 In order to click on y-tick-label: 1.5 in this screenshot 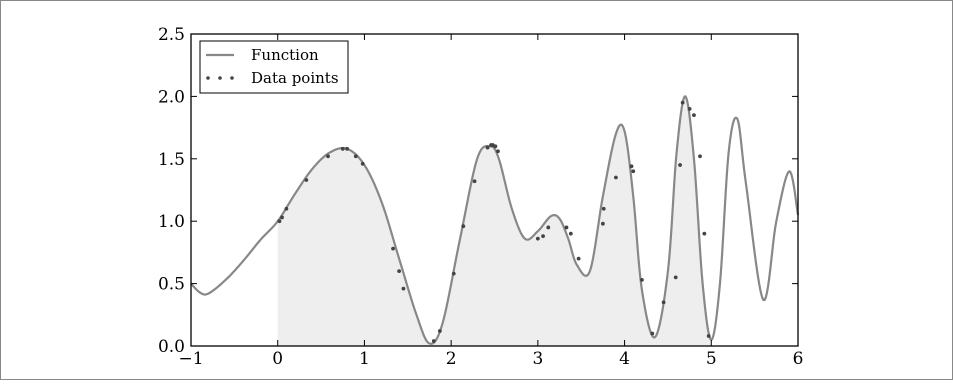, I will do `click(171, 160)`.